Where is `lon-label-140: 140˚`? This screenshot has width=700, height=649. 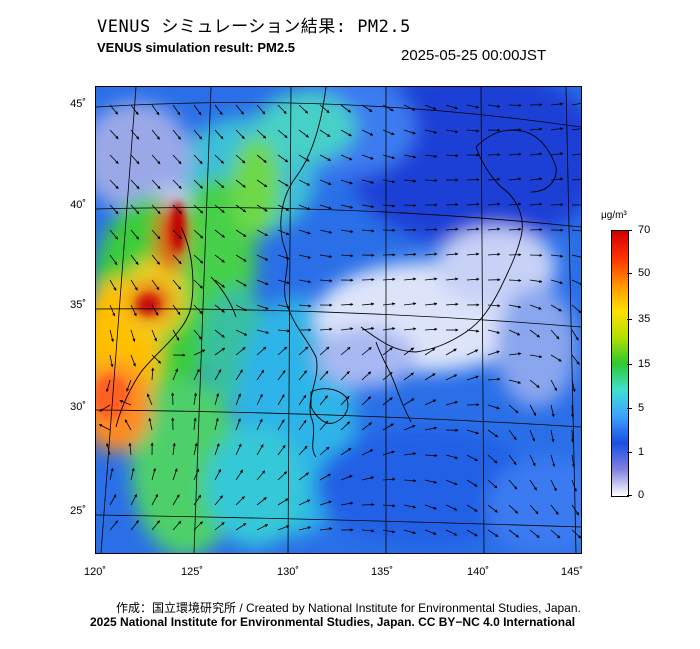
lon-label-140: 140˚ is located at coordinates (478, 572).